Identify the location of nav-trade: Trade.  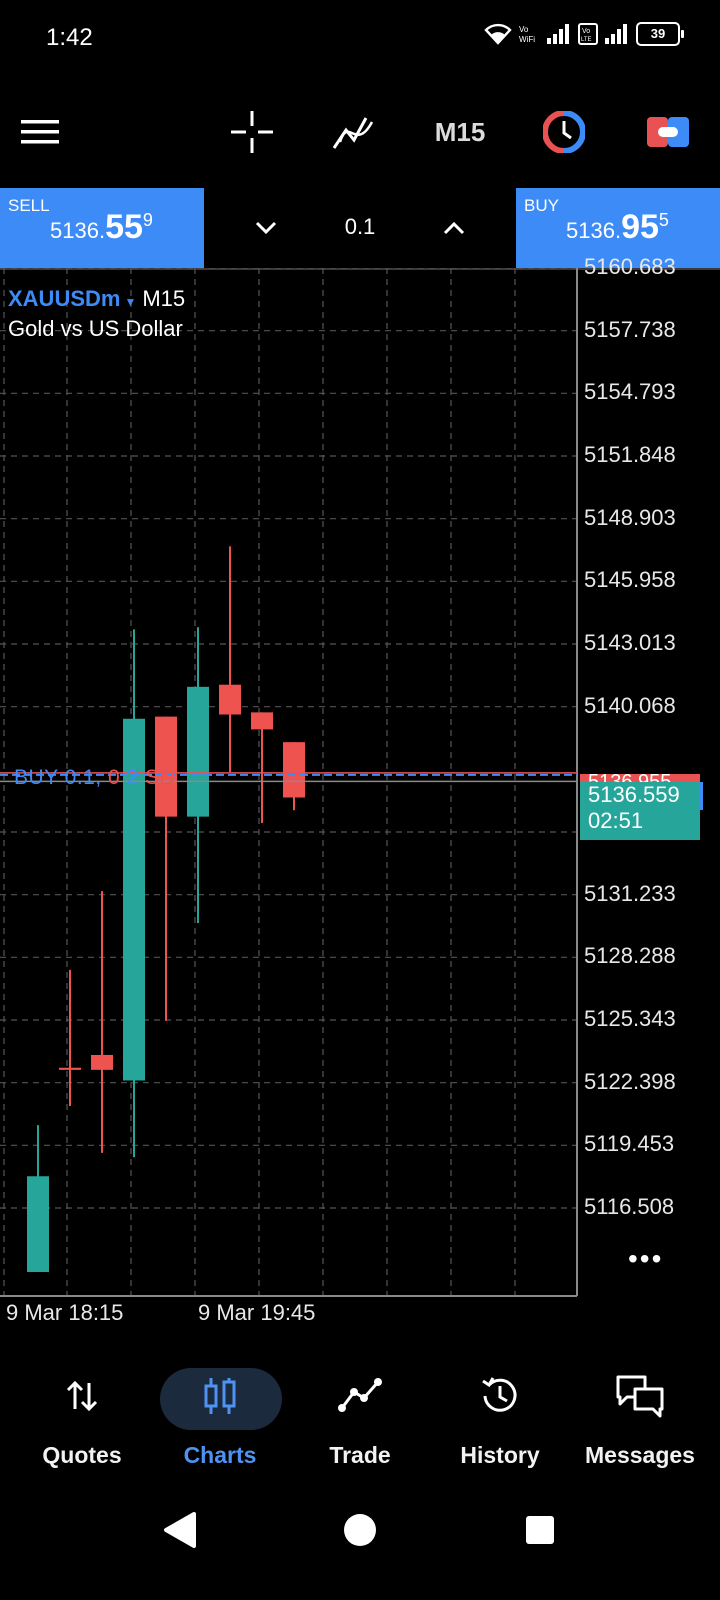
(360, 1420).